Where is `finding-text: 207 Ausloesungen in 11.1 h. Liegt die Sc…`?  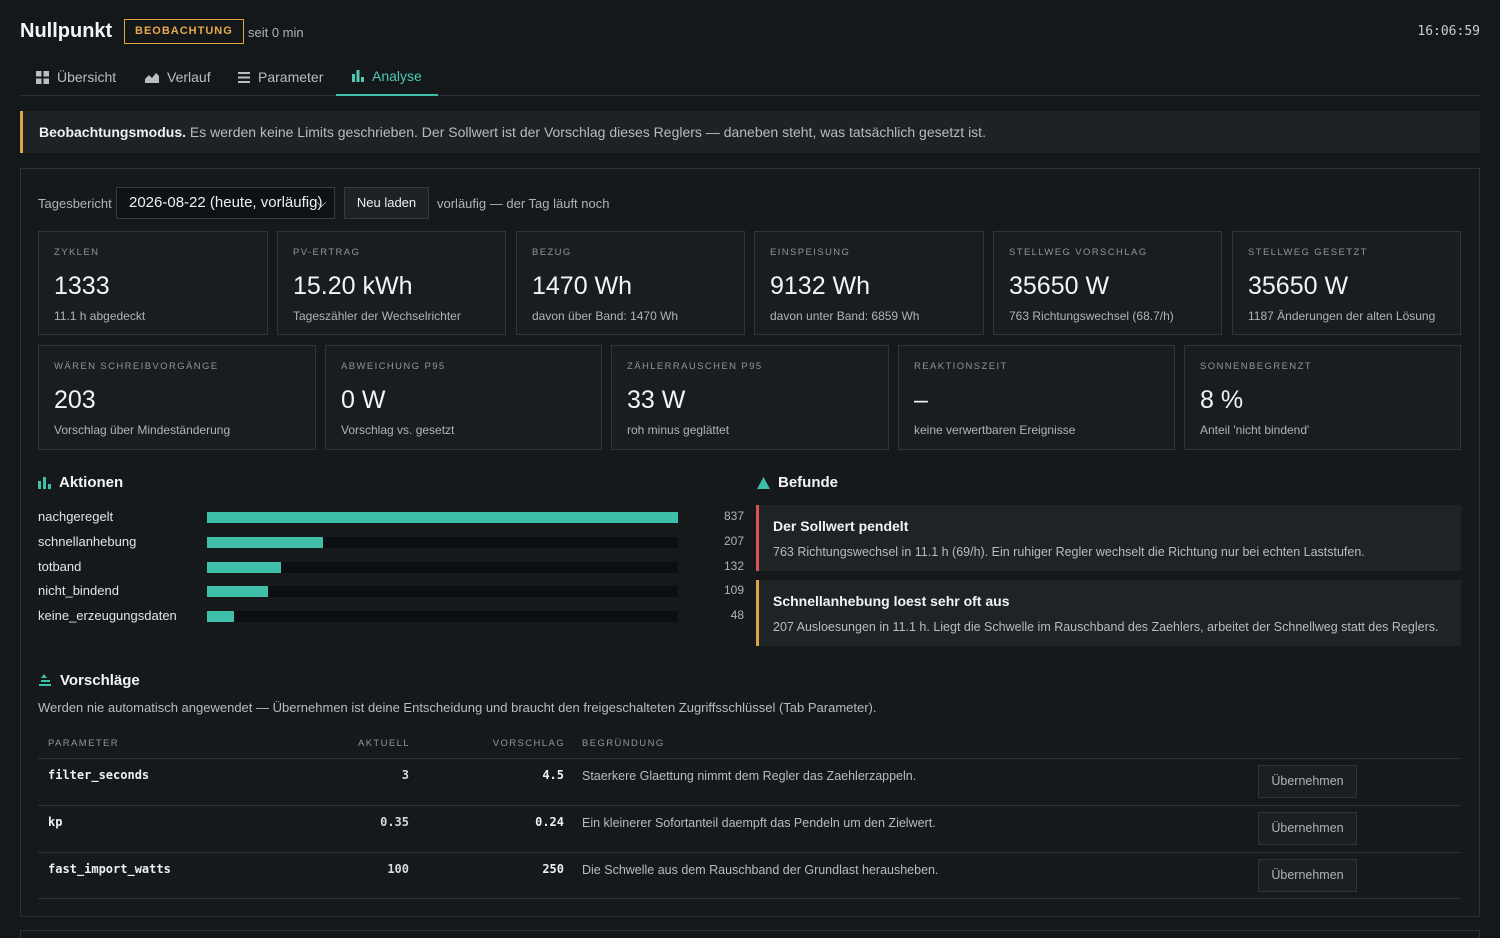 finding-text: 207 Ausloesungen in 11.1 h. Liegt die Sc… is located at coordinates (1106, 627).